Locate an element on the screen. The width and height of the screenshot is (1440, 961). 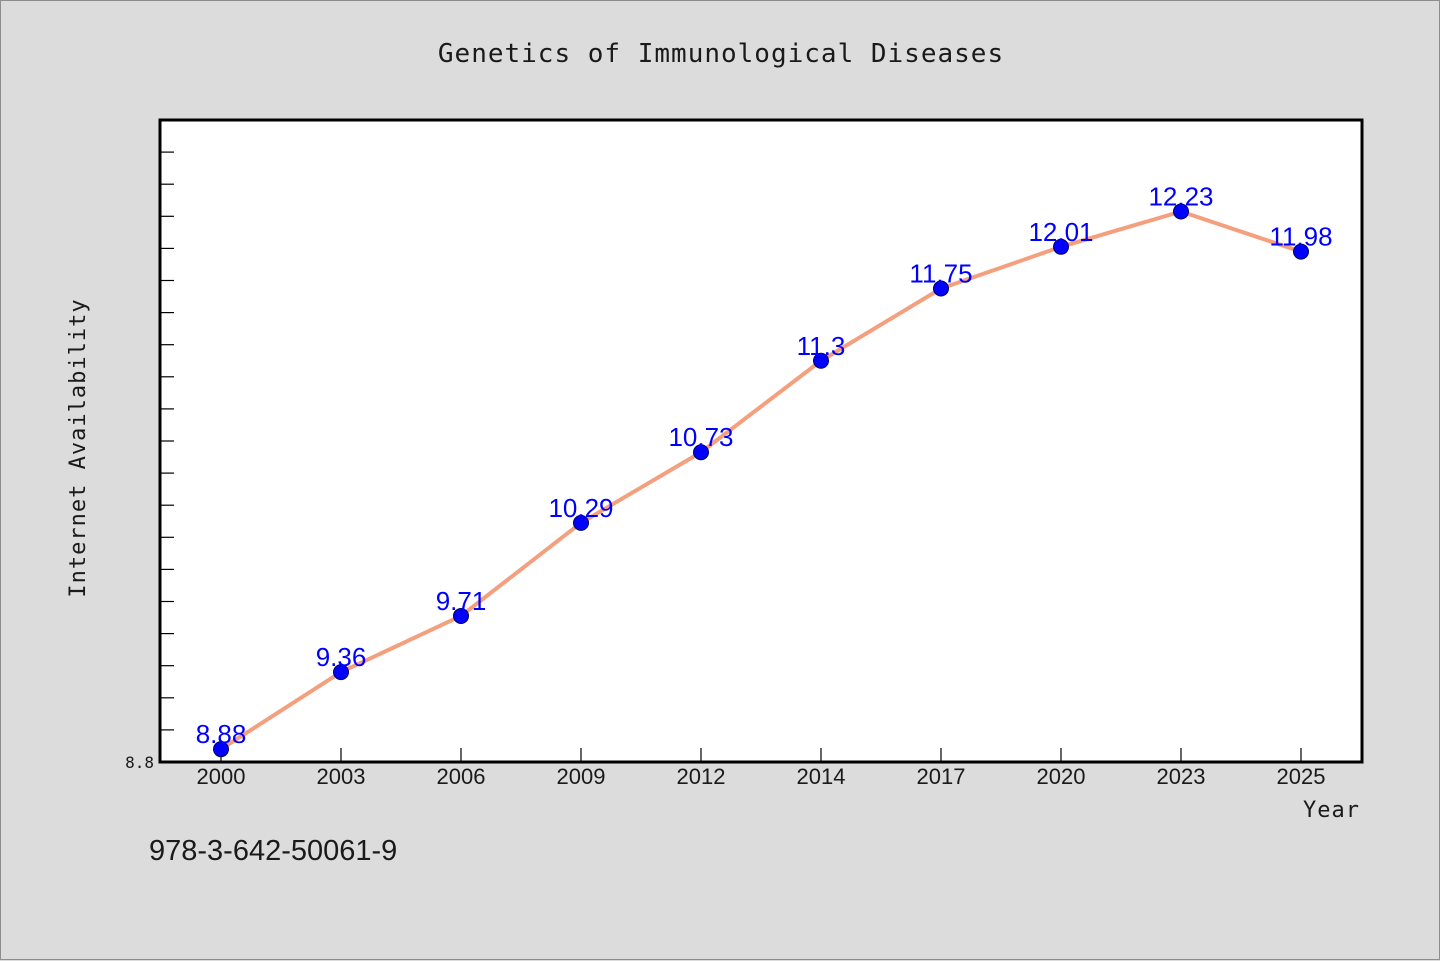
x-tick-label: 2014 is located at coordinates (821, 776).